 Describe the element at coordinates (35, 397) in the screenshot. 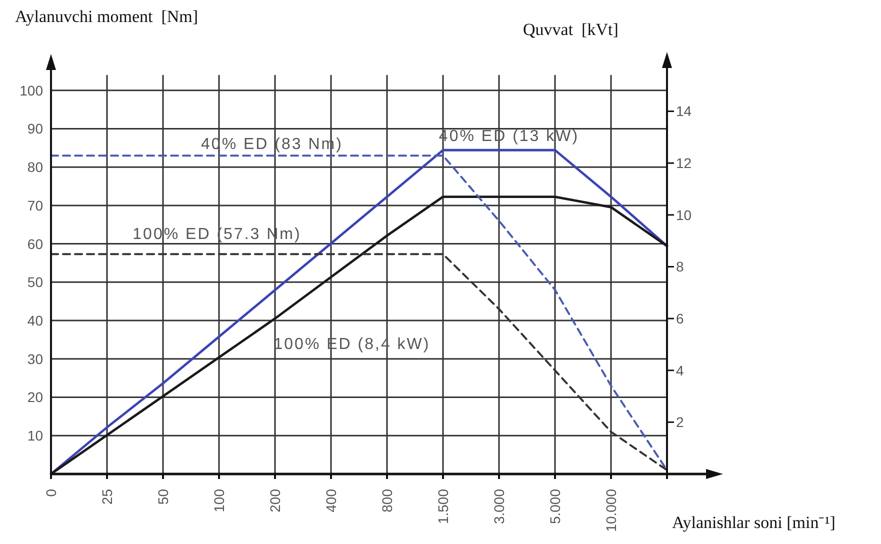

I see `y-tick-label: 20` at that location.